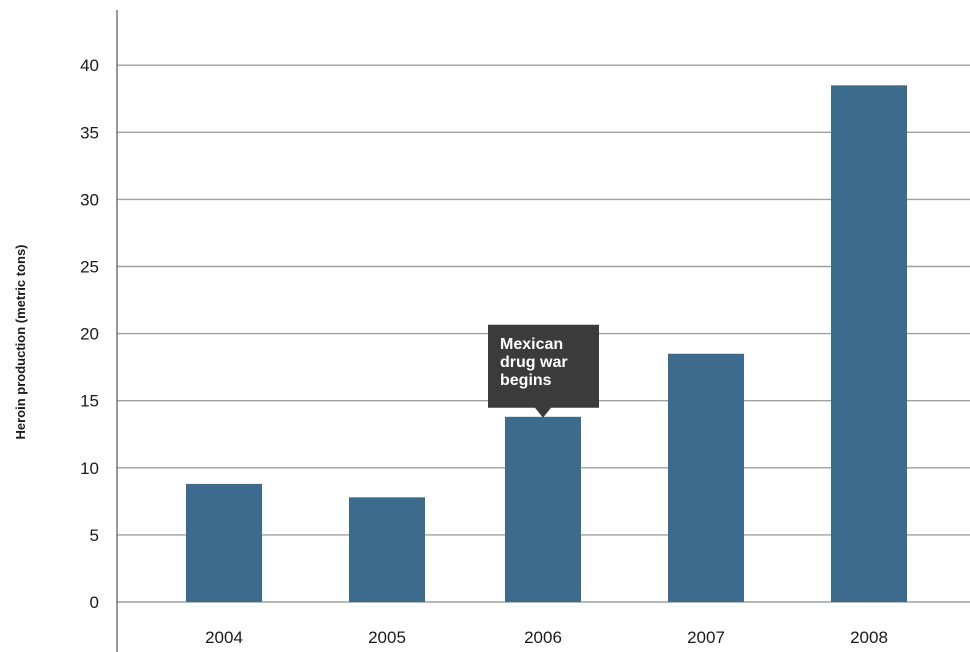 This screenshot has width=970, height=652. I want to click on y-tick-label: 15, so click(89, 401).